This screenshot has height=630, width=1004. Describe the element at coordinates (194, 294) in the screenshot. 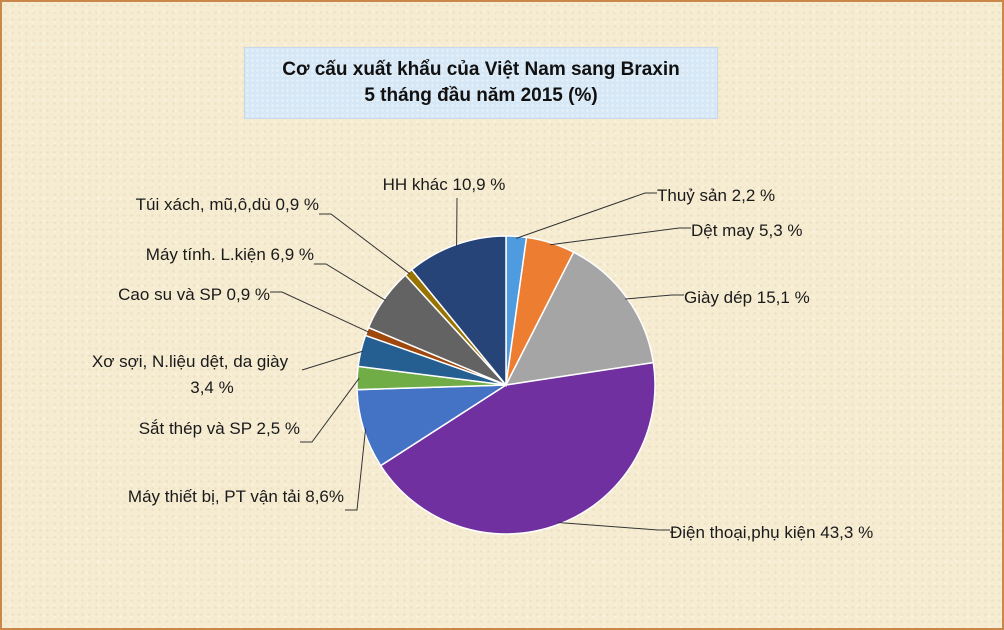

I see `slice-label: Cao su và SP 0,9 %` at that location.